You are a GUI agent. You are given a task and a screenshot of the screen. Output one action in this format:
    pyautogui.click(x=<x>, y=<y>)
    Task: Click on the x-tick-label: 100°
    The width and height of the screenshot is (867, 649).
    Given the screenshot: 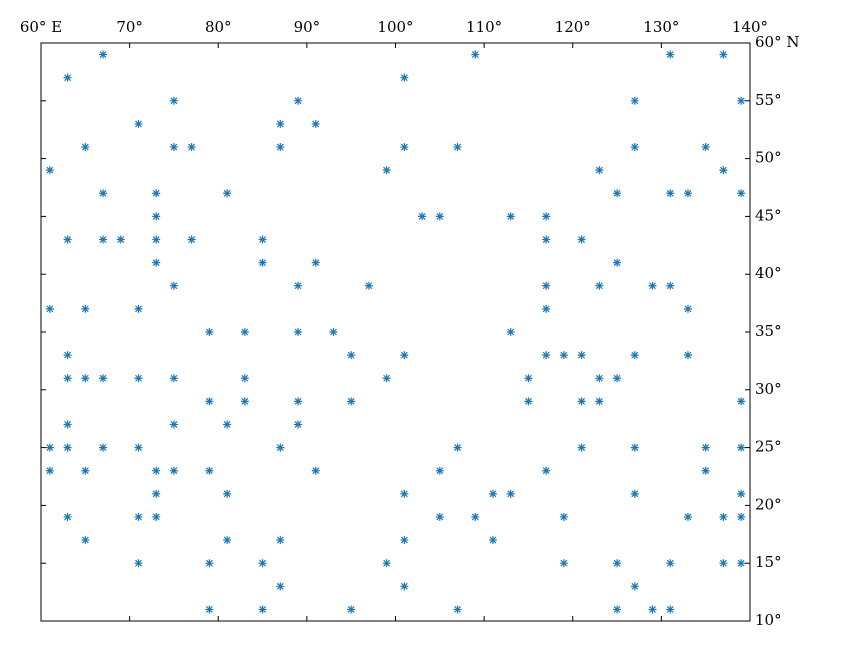 What is the action you would take?
    pyautogui.click(x=395, y=27)
    